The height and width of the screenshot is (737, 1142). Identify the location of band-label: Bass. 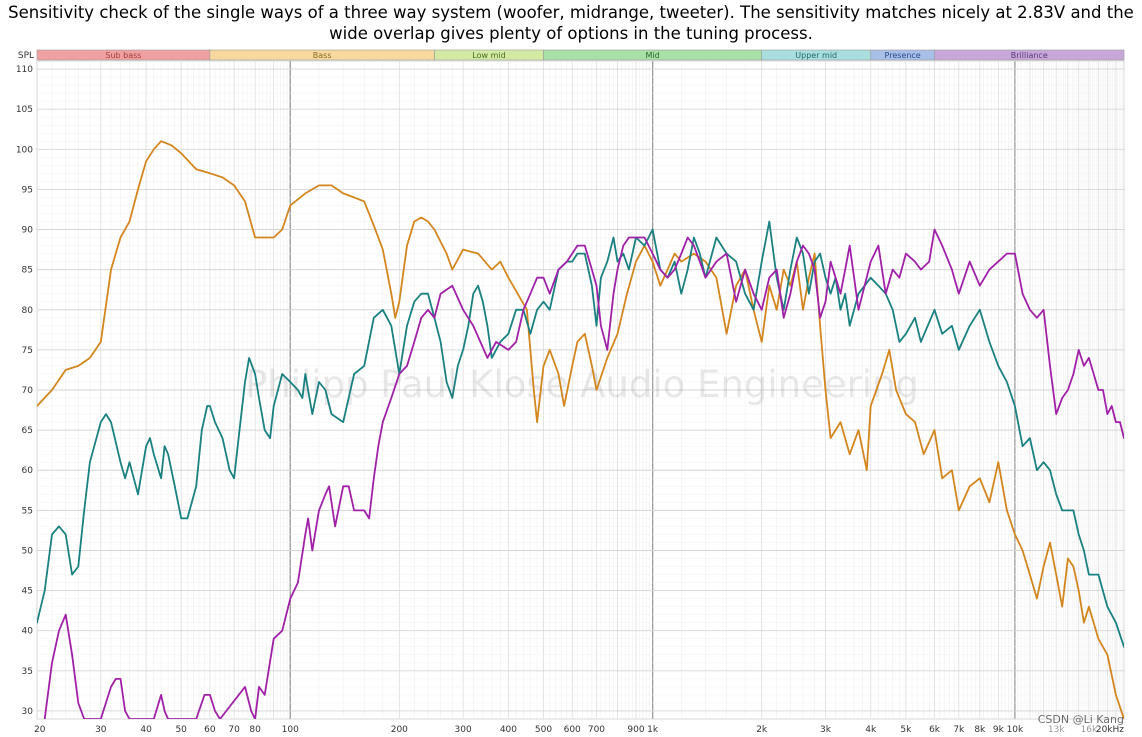
(322, 55).